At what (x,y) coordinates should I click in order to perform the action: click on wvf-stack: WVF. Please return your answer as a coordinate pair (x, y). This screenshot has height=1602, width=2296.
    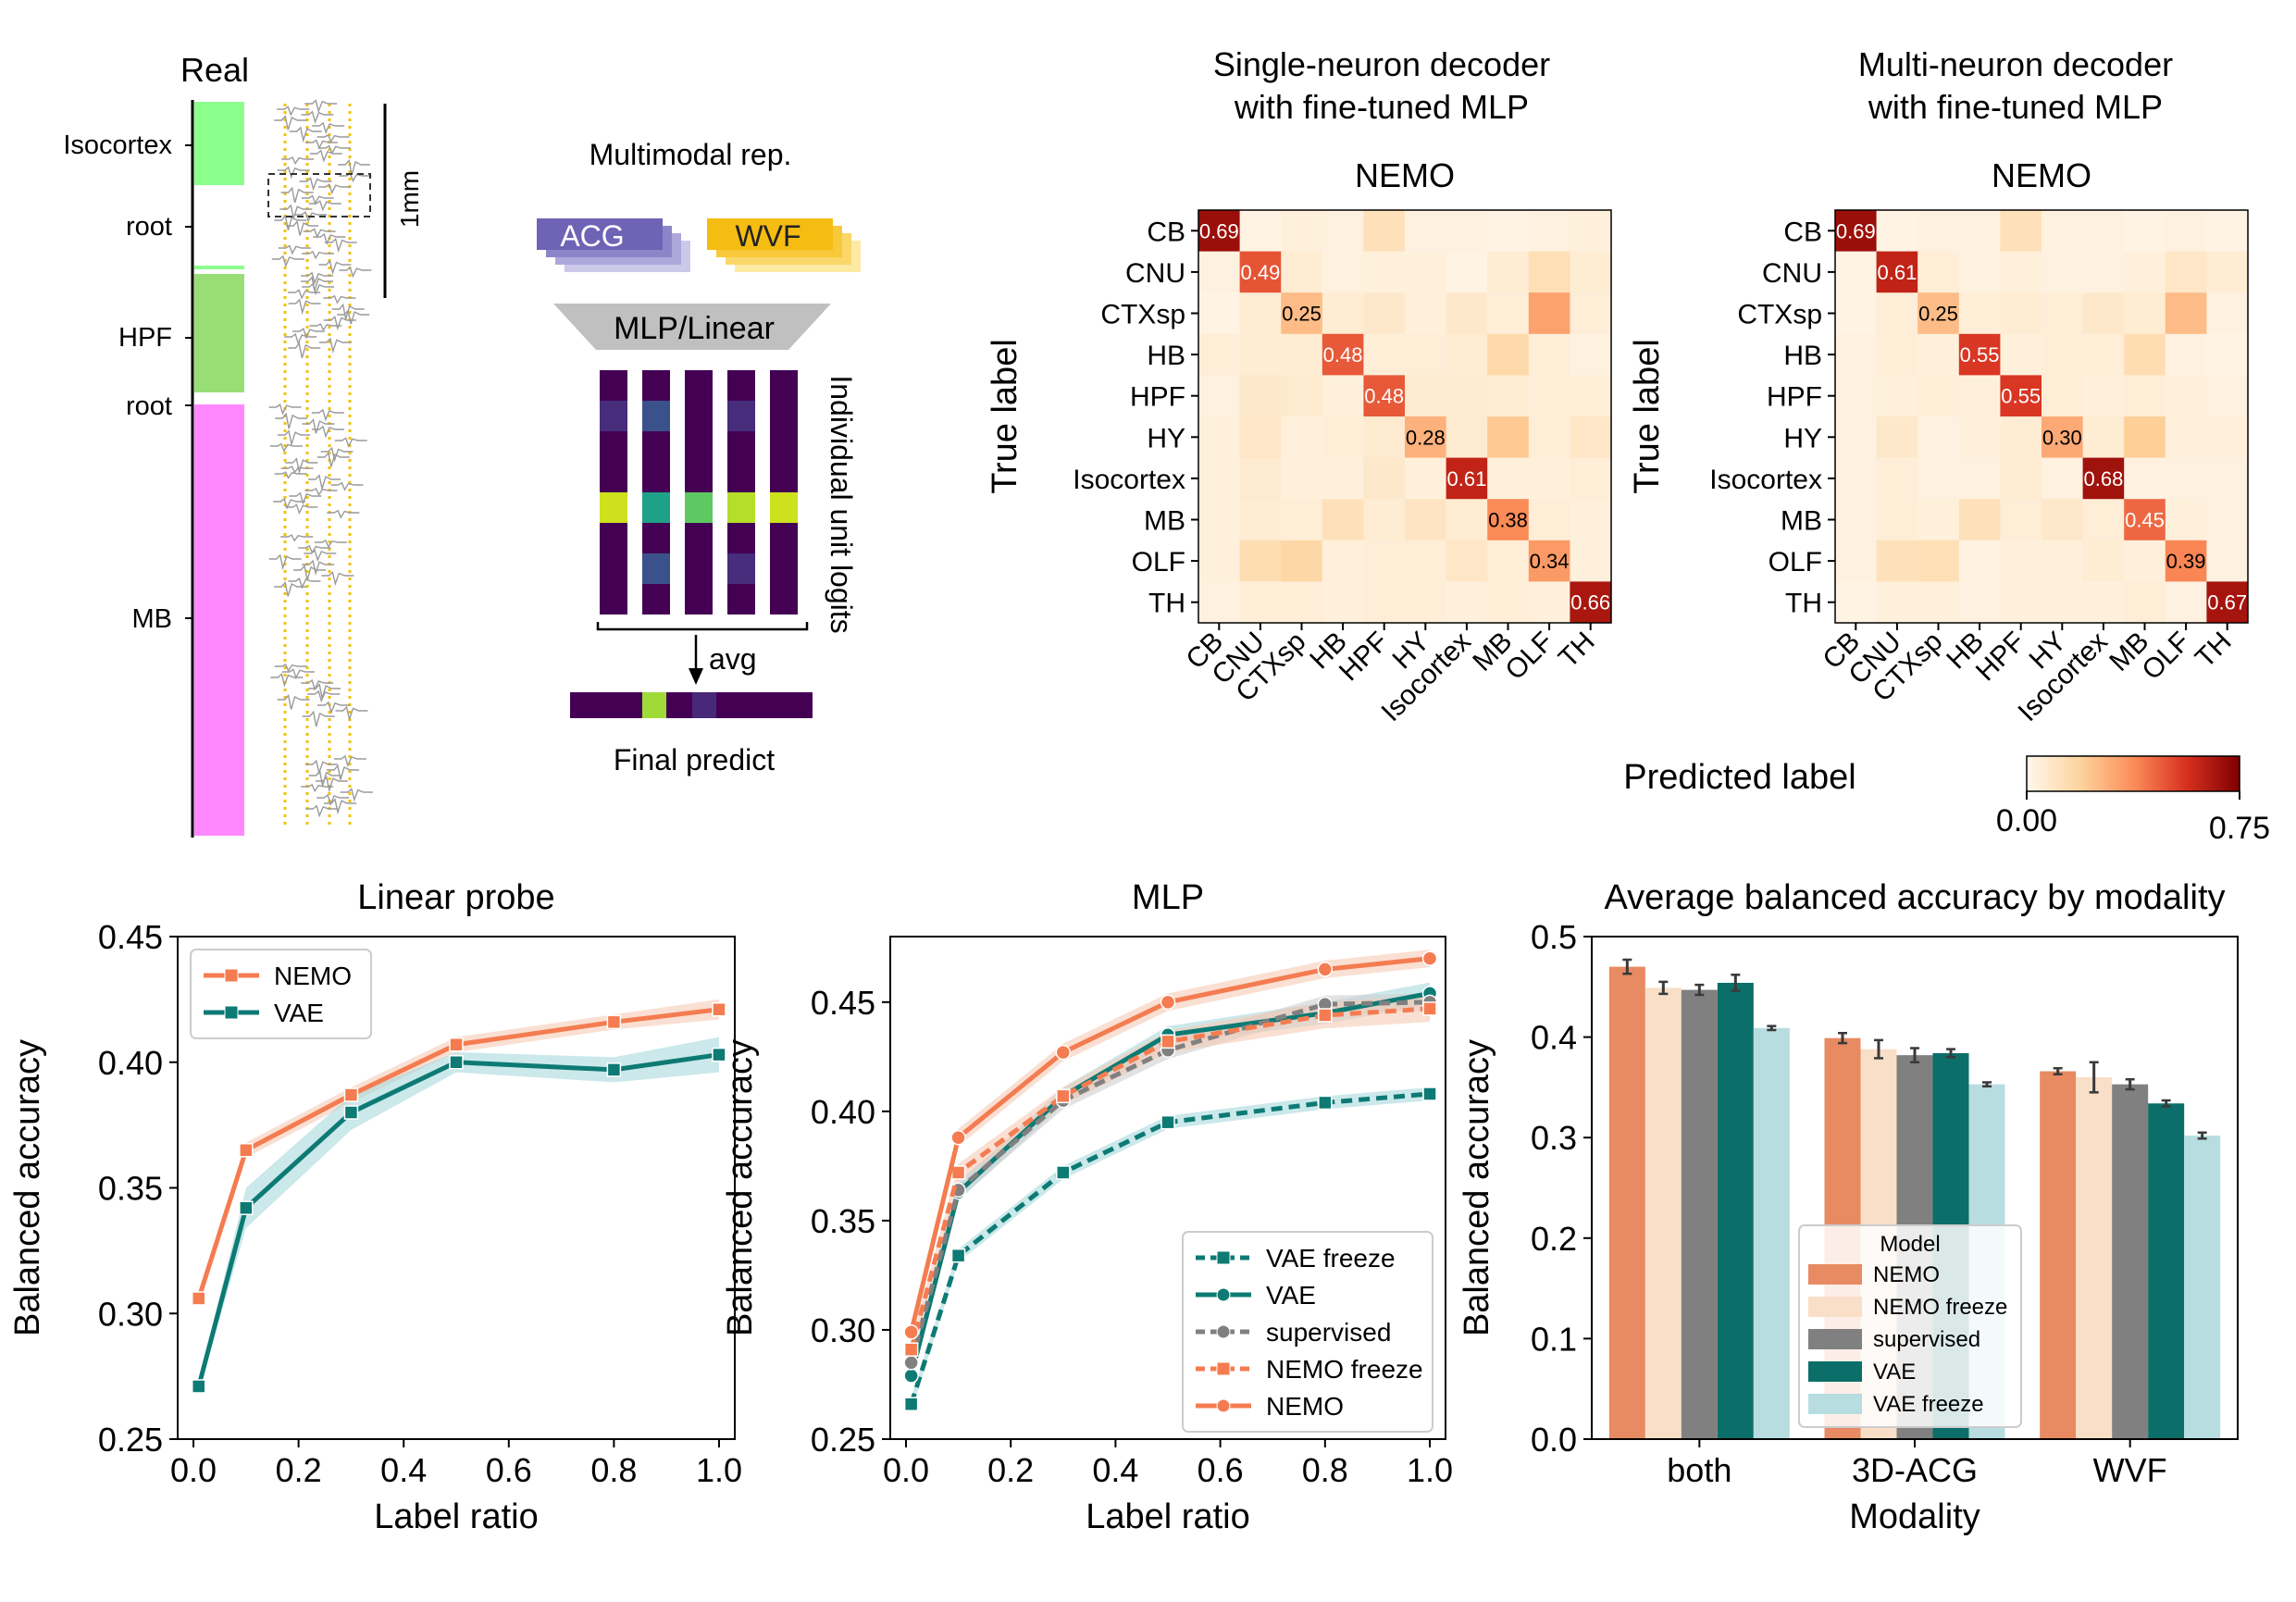
    Looking at the image, I should click on (784, 245).